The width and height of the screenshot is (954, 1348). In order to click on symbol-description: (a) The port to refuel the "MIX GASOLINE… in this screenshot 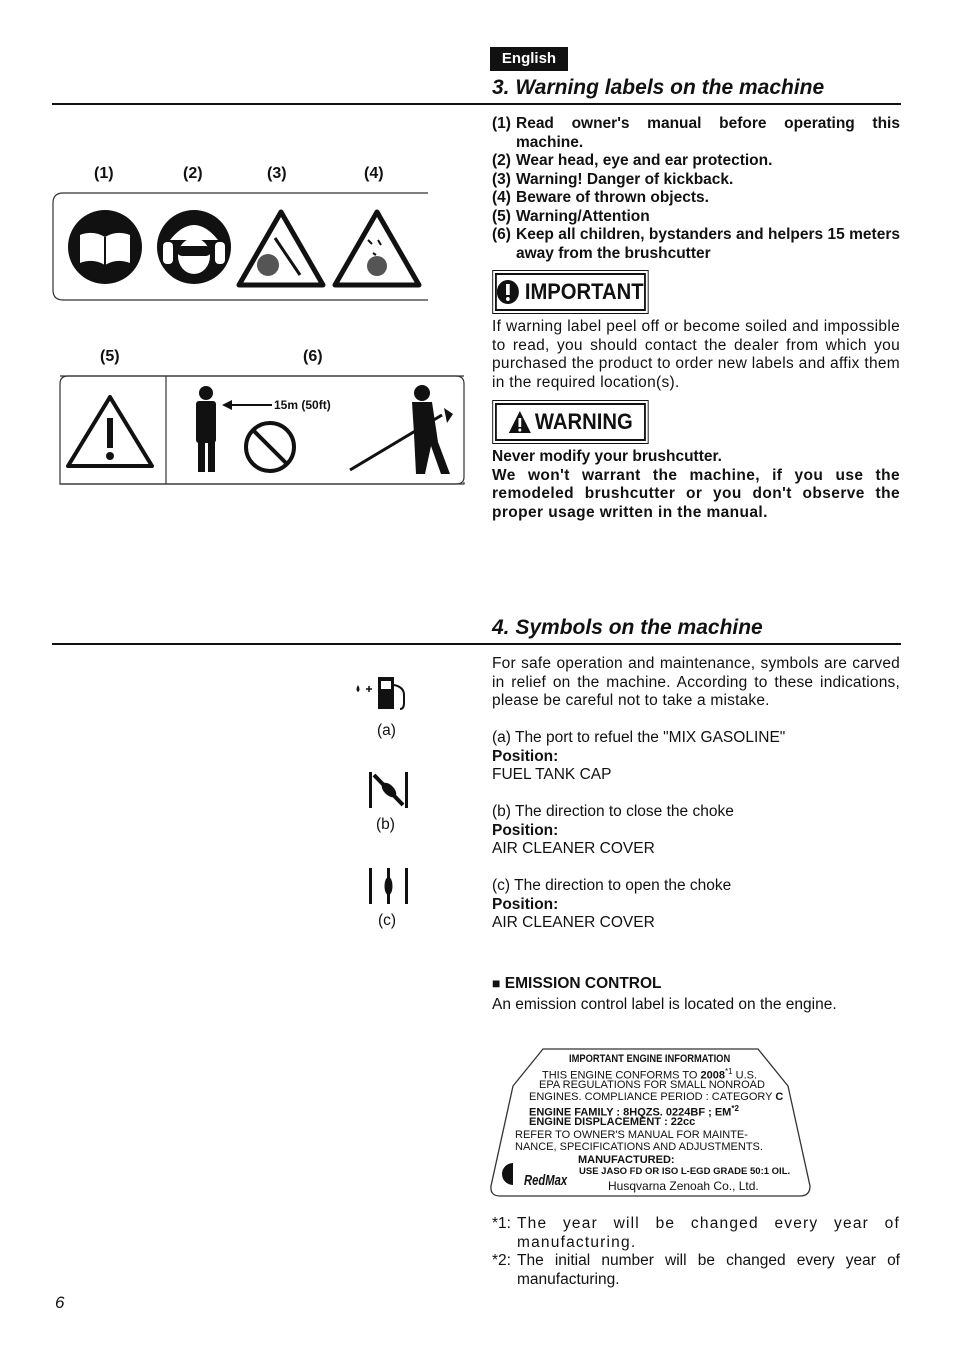, I will do `click(639, 737)`.